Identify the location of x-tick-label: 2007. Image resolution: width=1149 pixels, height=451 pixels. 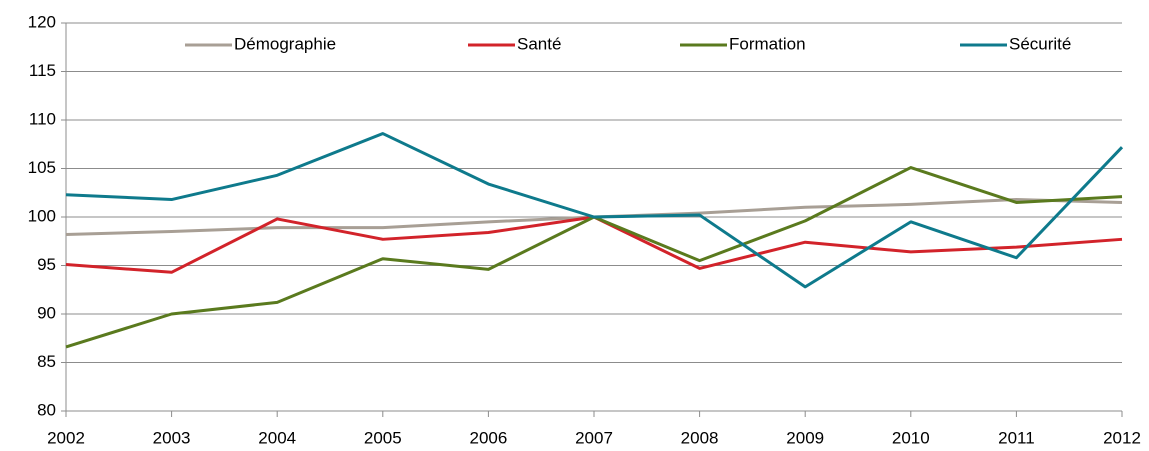
(594, 437).